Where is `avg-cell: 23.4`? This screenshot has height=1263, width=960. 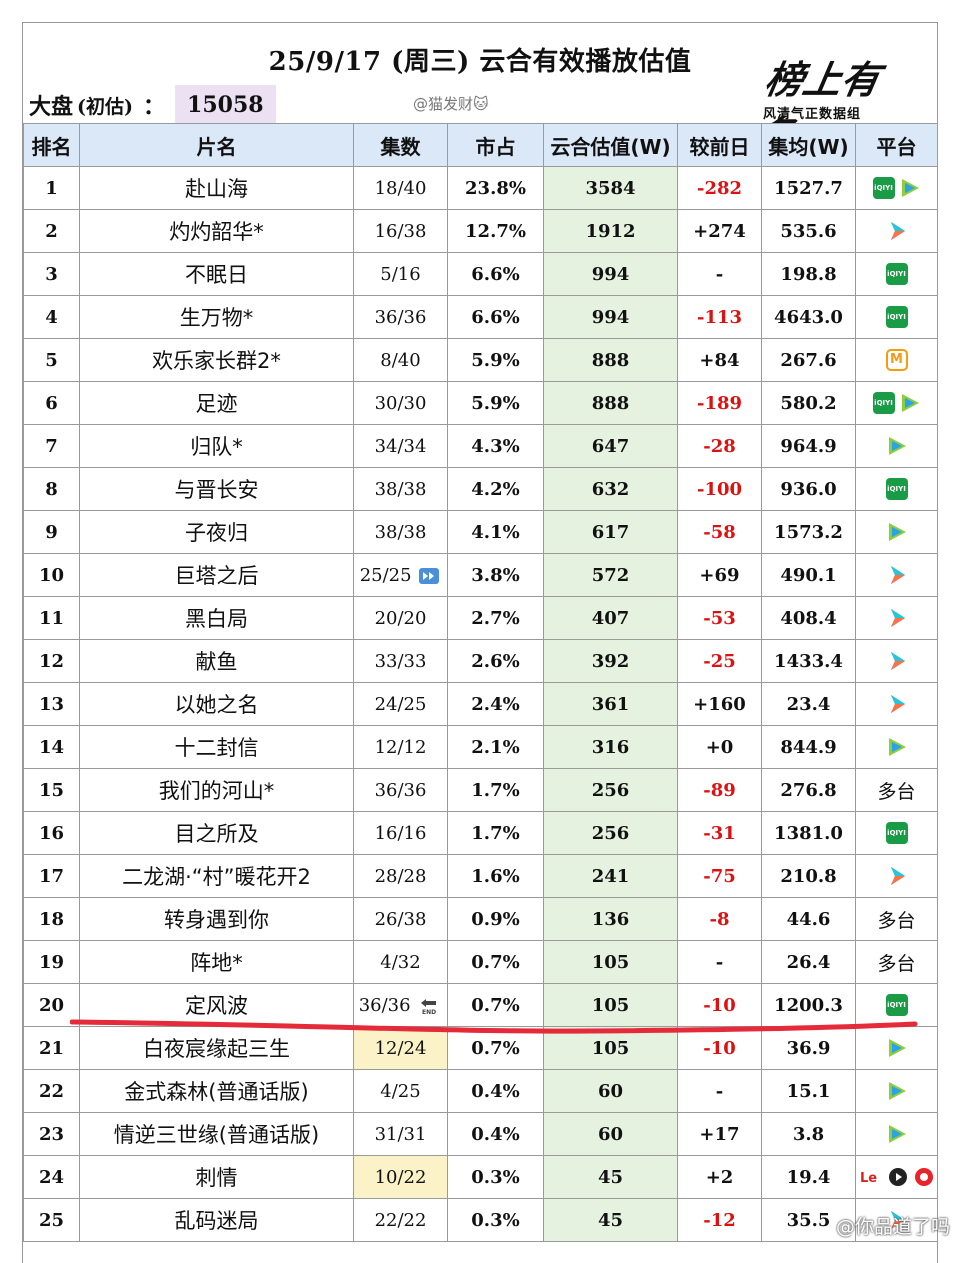 avg-cell: 23.4 is located at coordinates (808, 704).